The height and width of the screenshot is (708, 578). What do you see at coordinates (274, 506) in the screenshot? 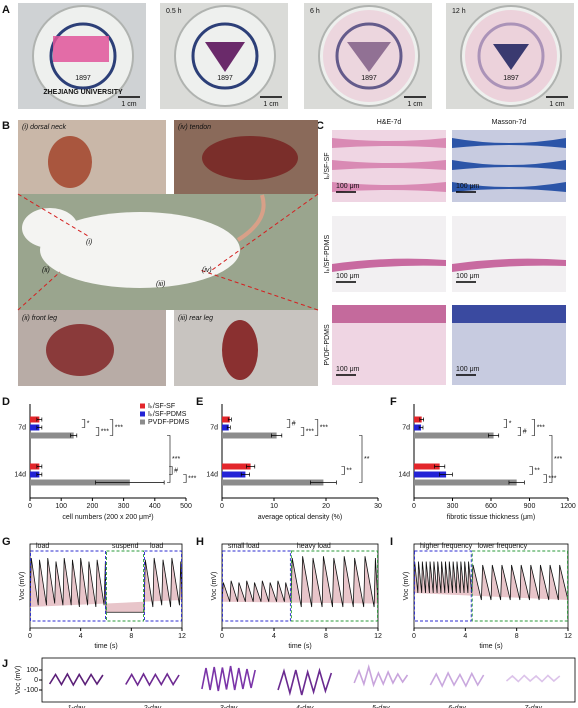
I see `x-tick-label: 10` at bounding box center [274, 506].